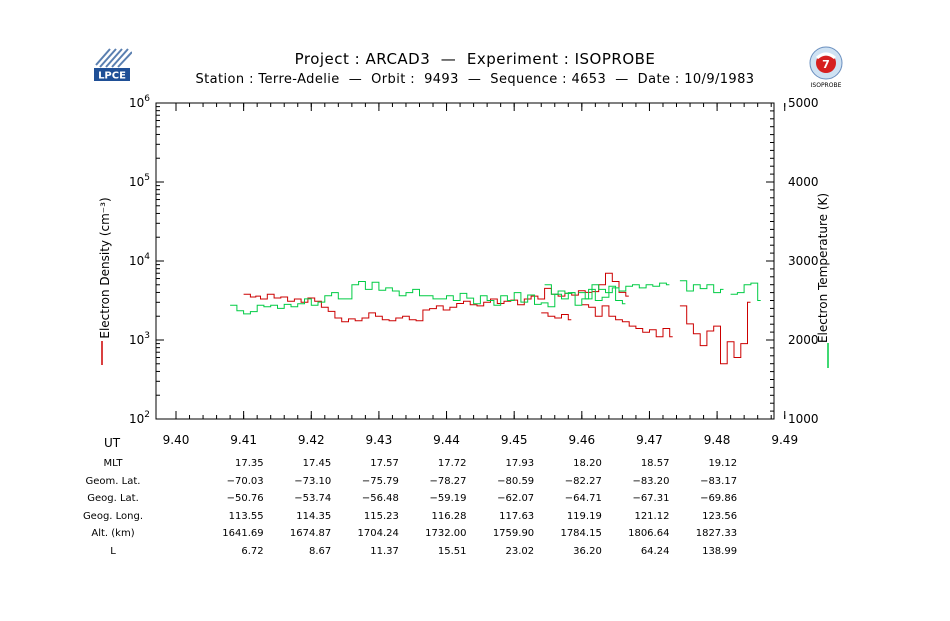 The image size is (950, 621). I want to click on table-cell: 117.63, so click(517, 516).